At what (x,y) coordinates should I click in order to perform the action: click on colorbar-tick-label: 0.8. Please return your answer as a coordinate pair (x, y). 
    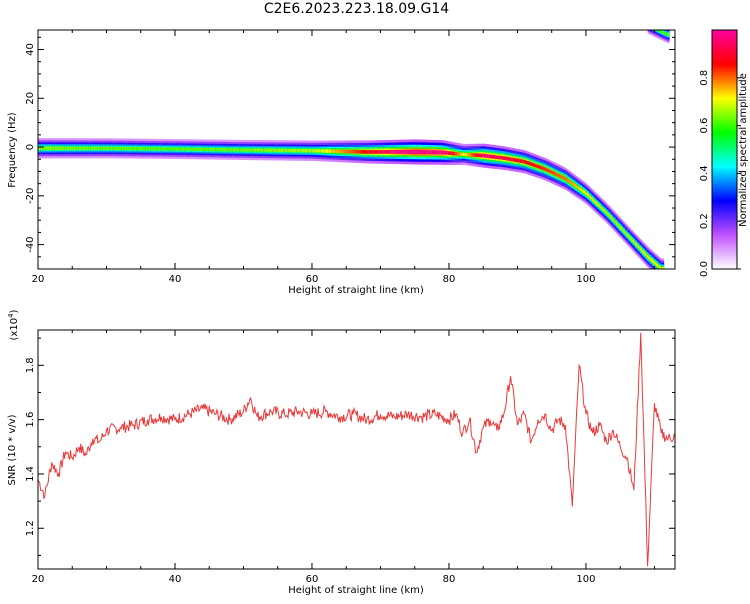
    Looking at the image, I should click on (704, 78).